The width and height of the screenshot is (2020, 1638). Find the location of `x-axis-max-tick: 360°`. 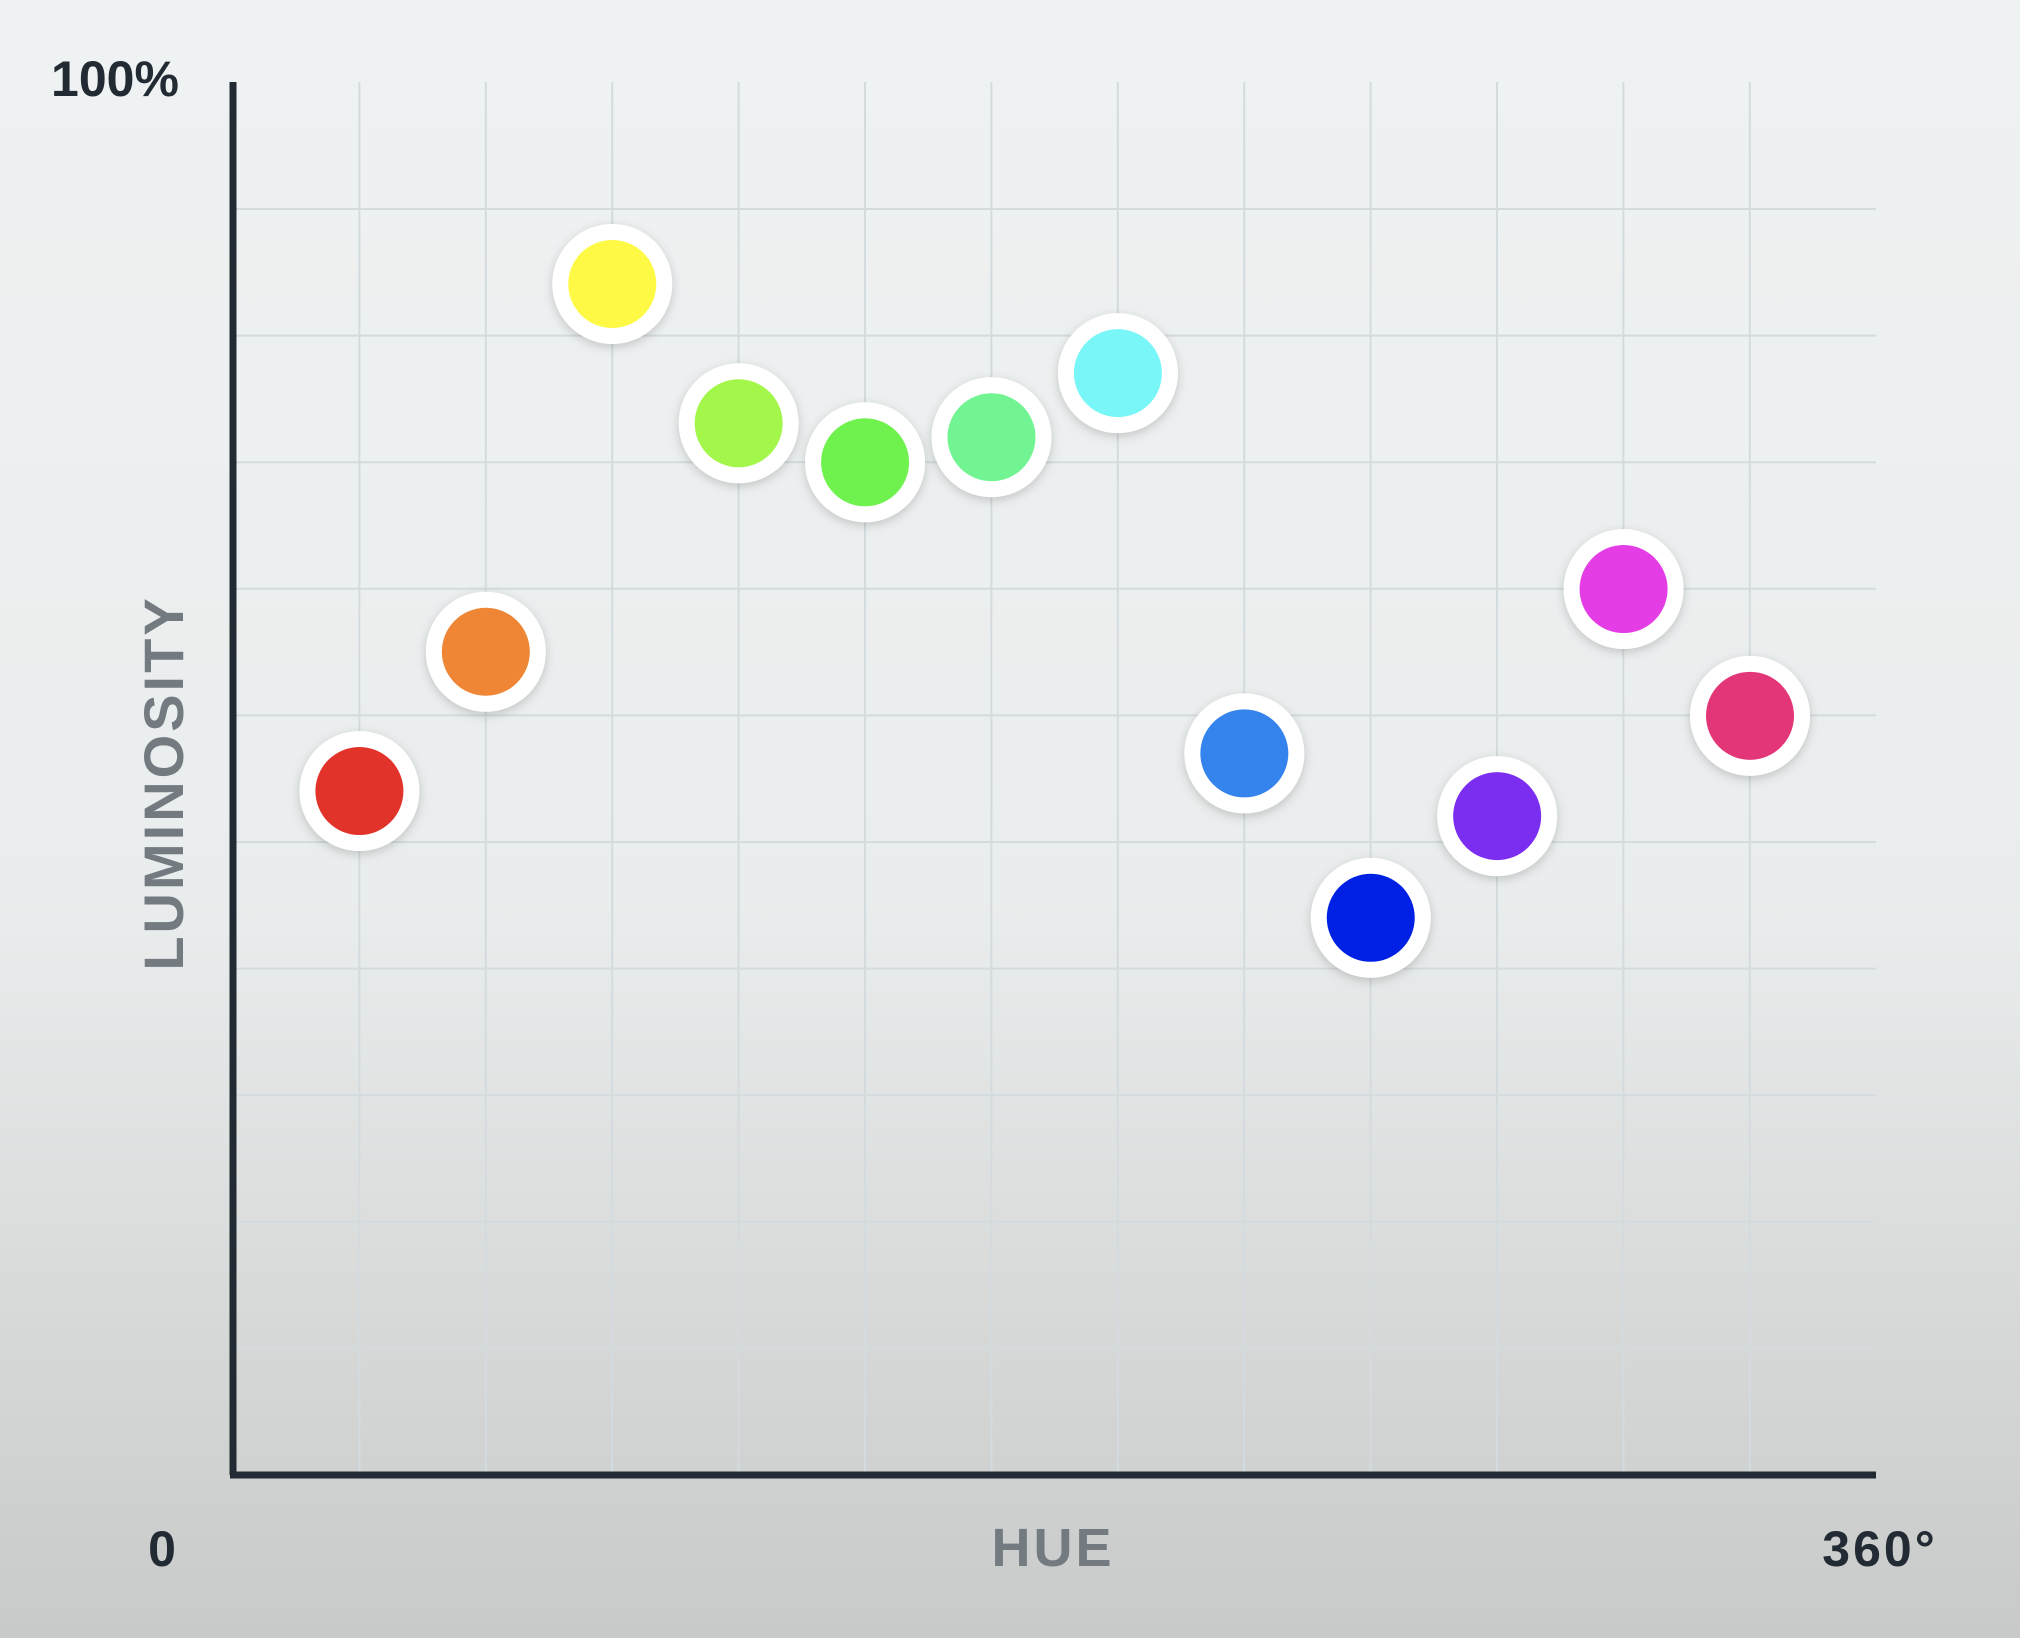

x-axis-max-tick: 360° is located at coordinates (1879, 1549).